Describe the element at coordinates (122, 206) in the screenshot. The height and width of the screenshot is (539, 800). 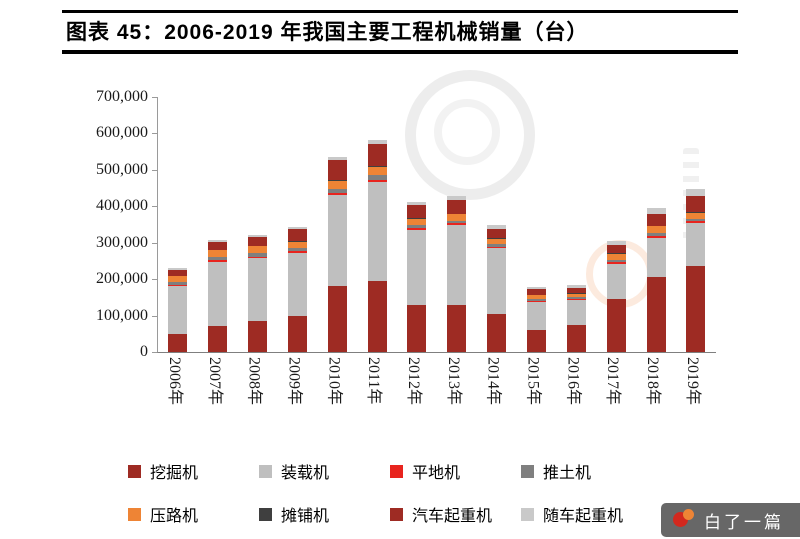
I see `y-axis-tick-label: 400,000` at that location.